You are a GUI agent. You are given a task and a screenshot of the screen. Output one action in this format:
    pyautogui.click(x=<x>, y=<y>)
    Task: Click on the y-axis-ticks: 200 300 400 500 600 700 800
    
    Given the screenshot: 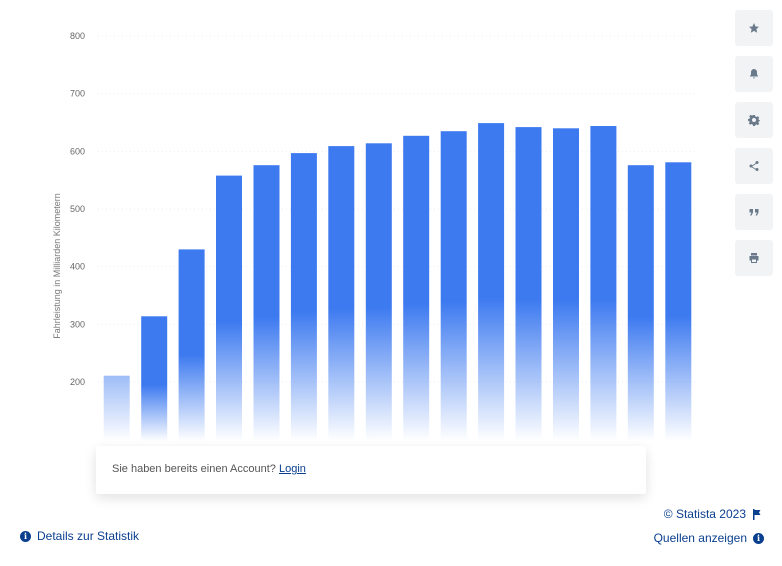 What is the action you would take?
    pyautogui.click(x=77, y=209)
    